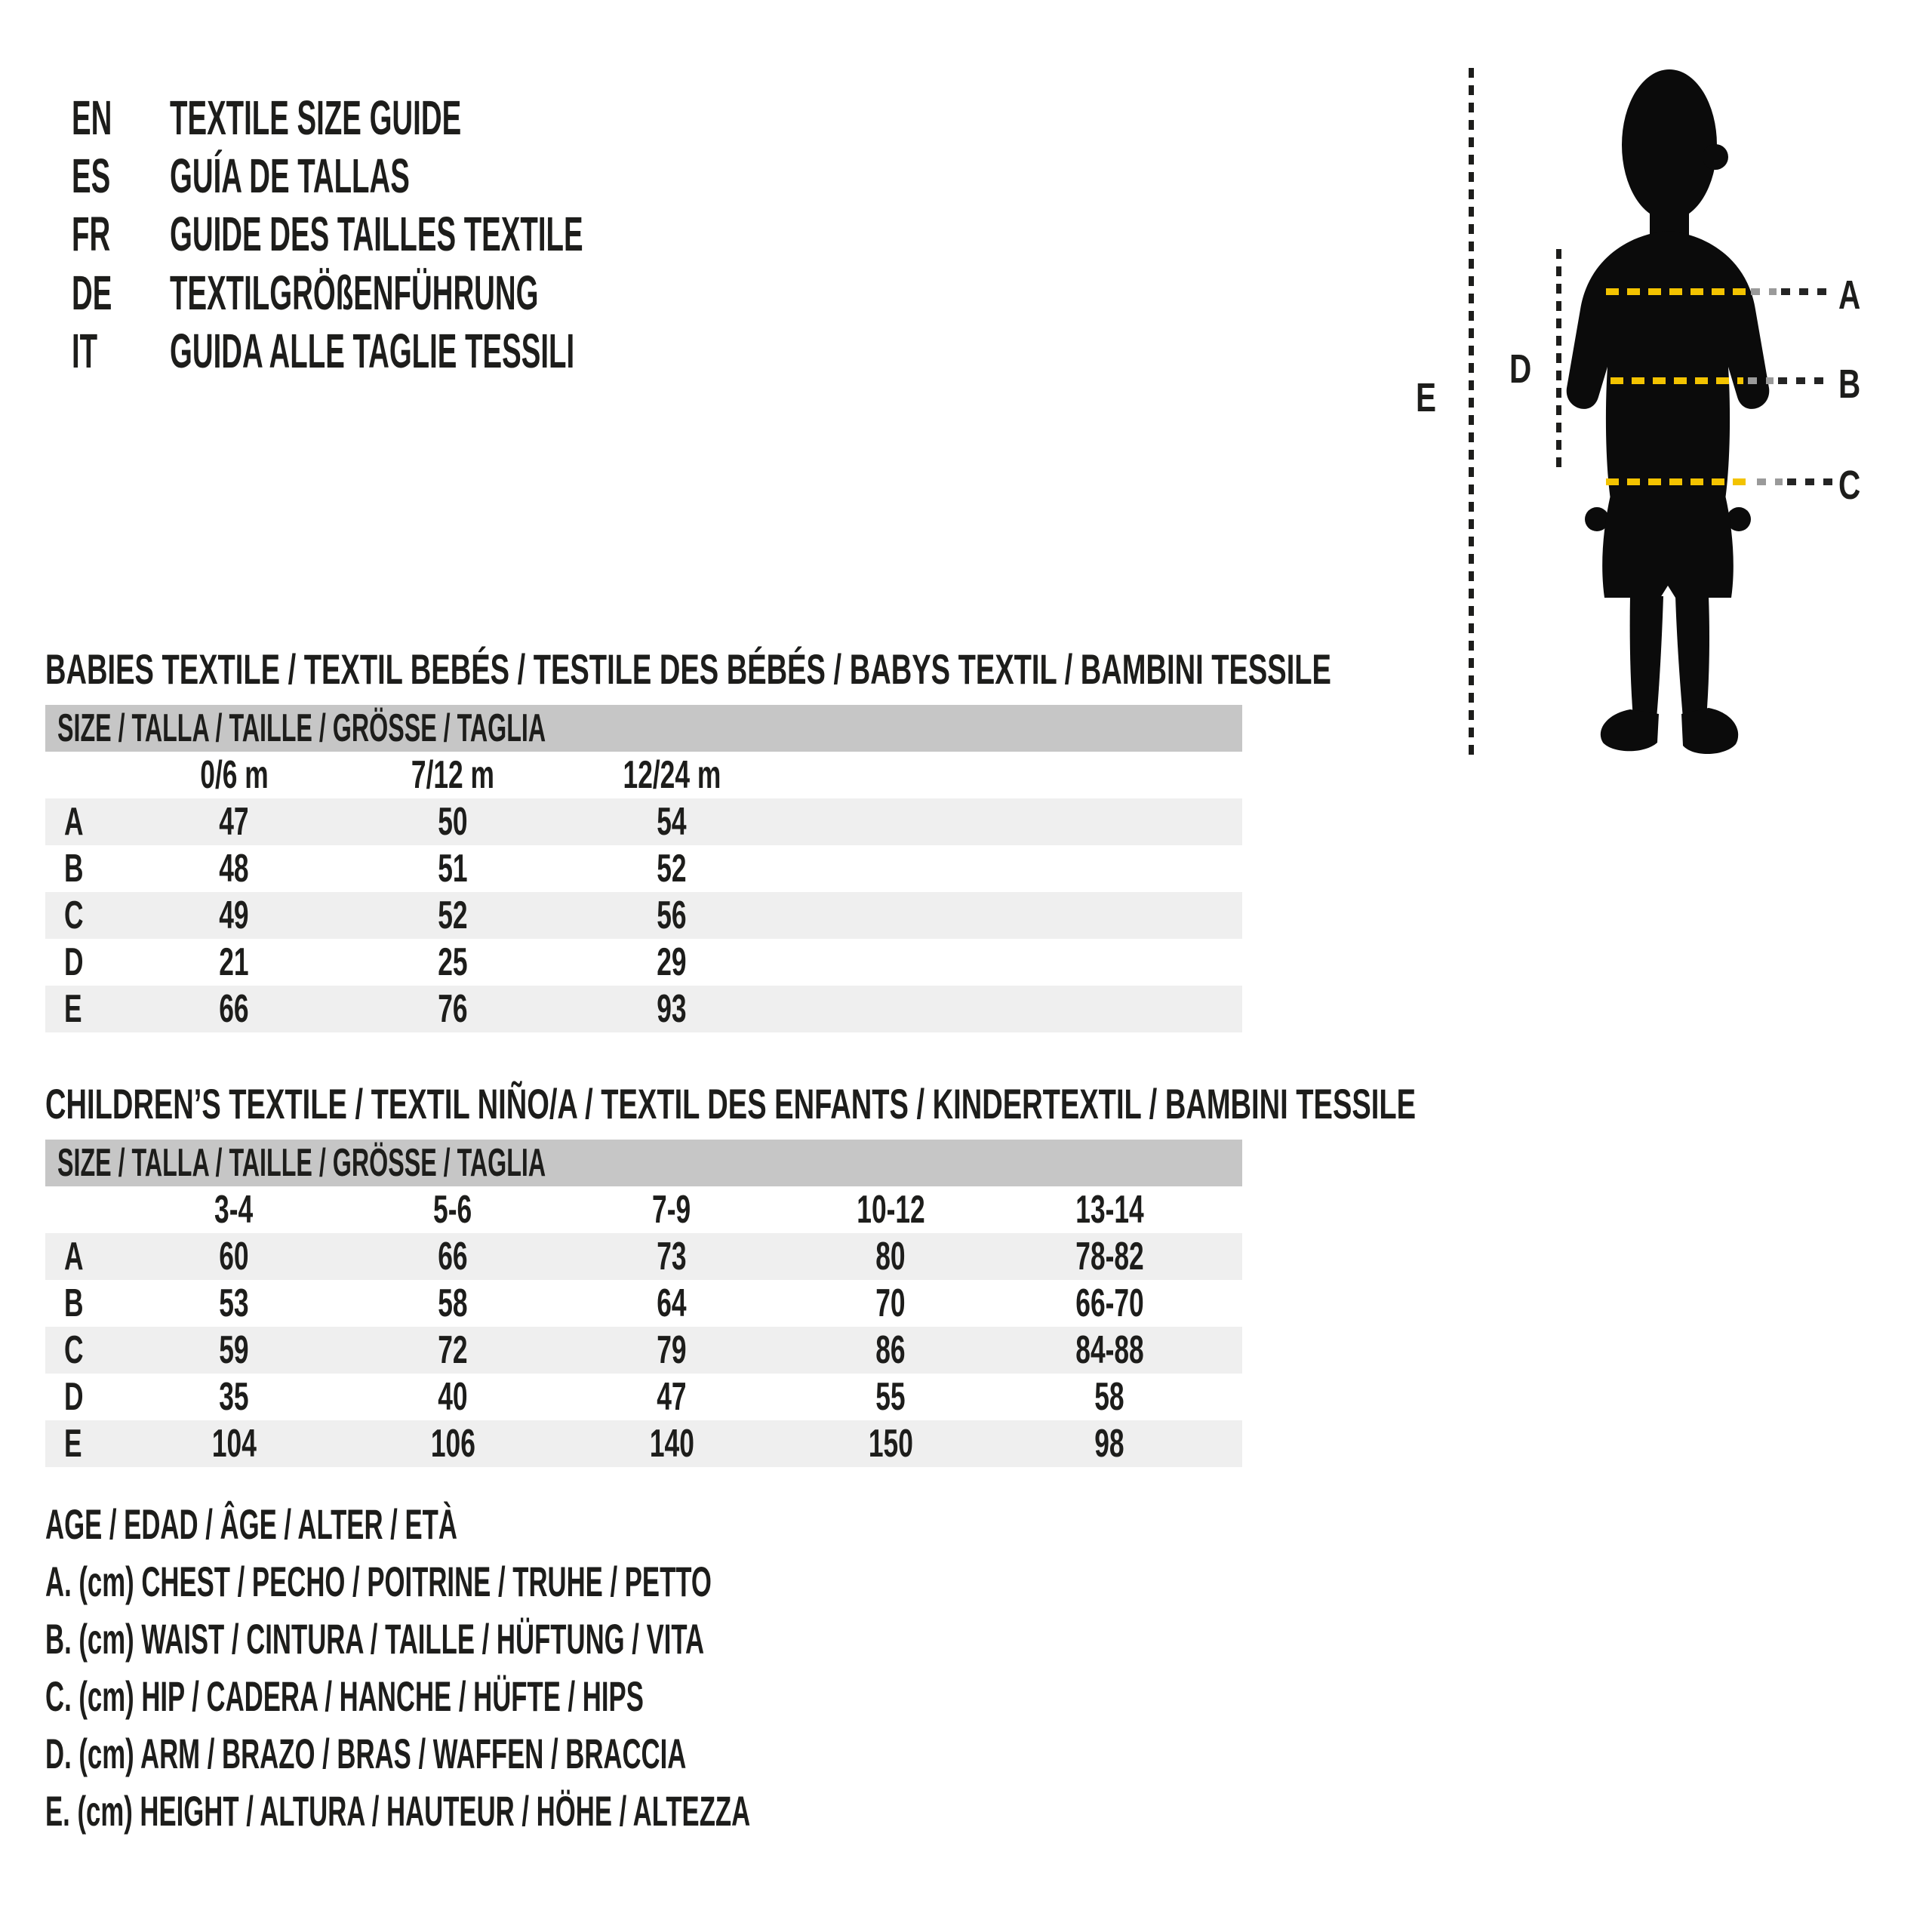 This screenshot has height=1932, width=1932. What do you see at coordinates (453, 822) in the screenshot?
I see `cell-value: 50` at bounding box center [453, 822].